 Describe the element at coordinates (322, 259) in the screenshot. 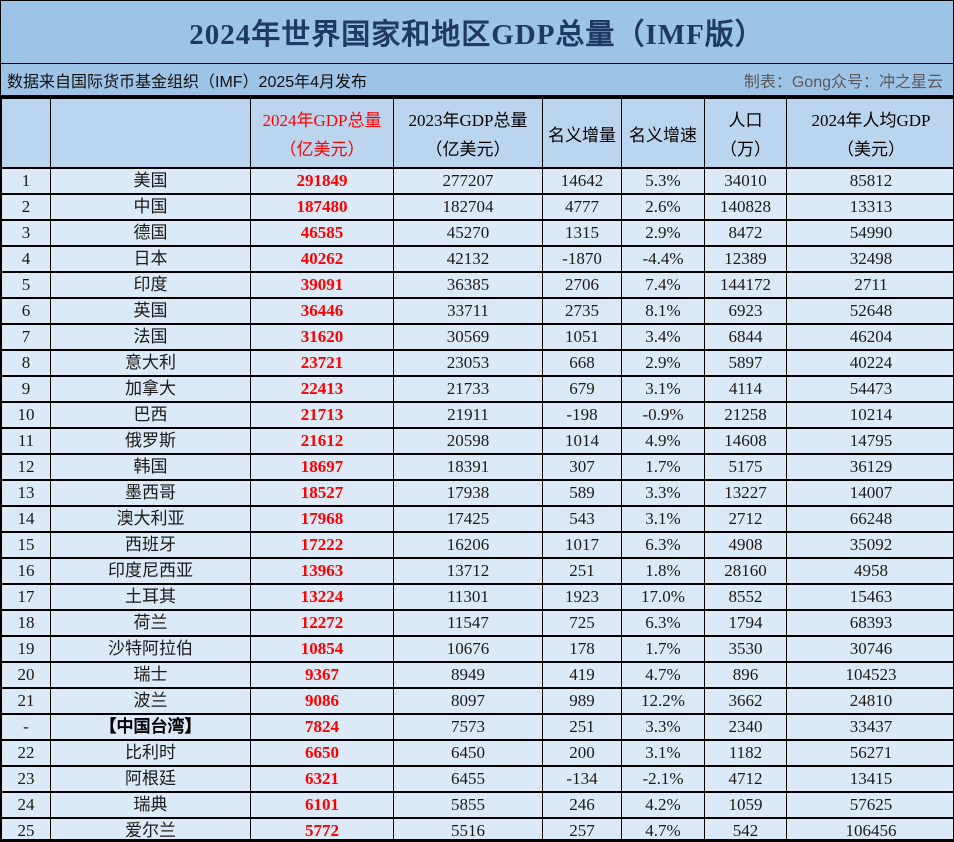

I see `gdp-2024-cell: 40262` at that location.